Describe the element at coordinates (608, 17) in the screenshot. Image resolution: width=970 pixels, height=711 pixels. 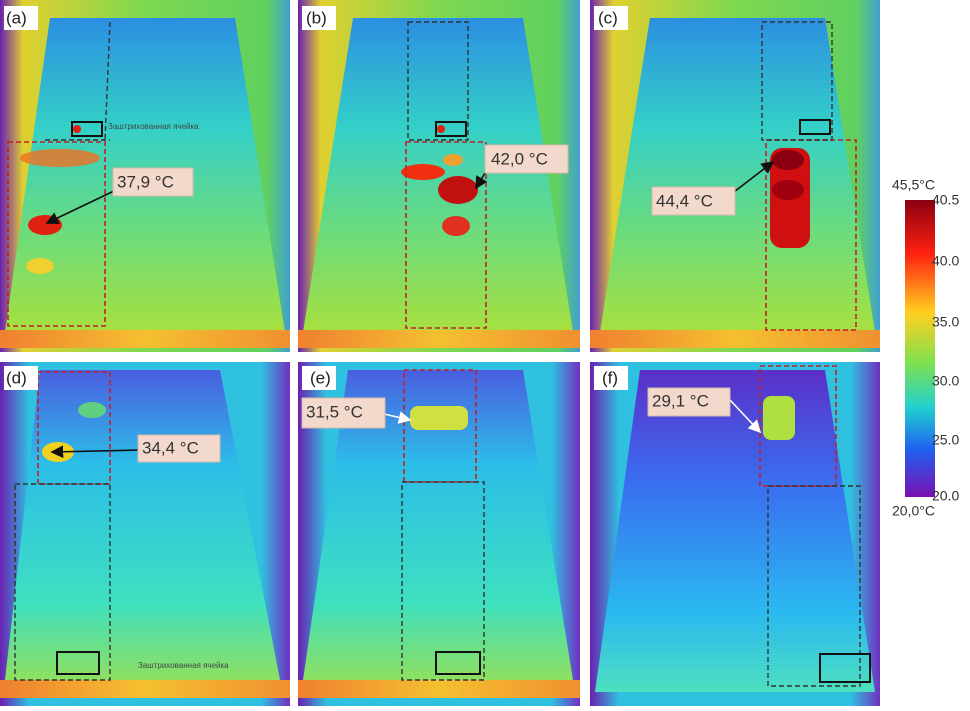
I see `panel-label: (c)` at that location.